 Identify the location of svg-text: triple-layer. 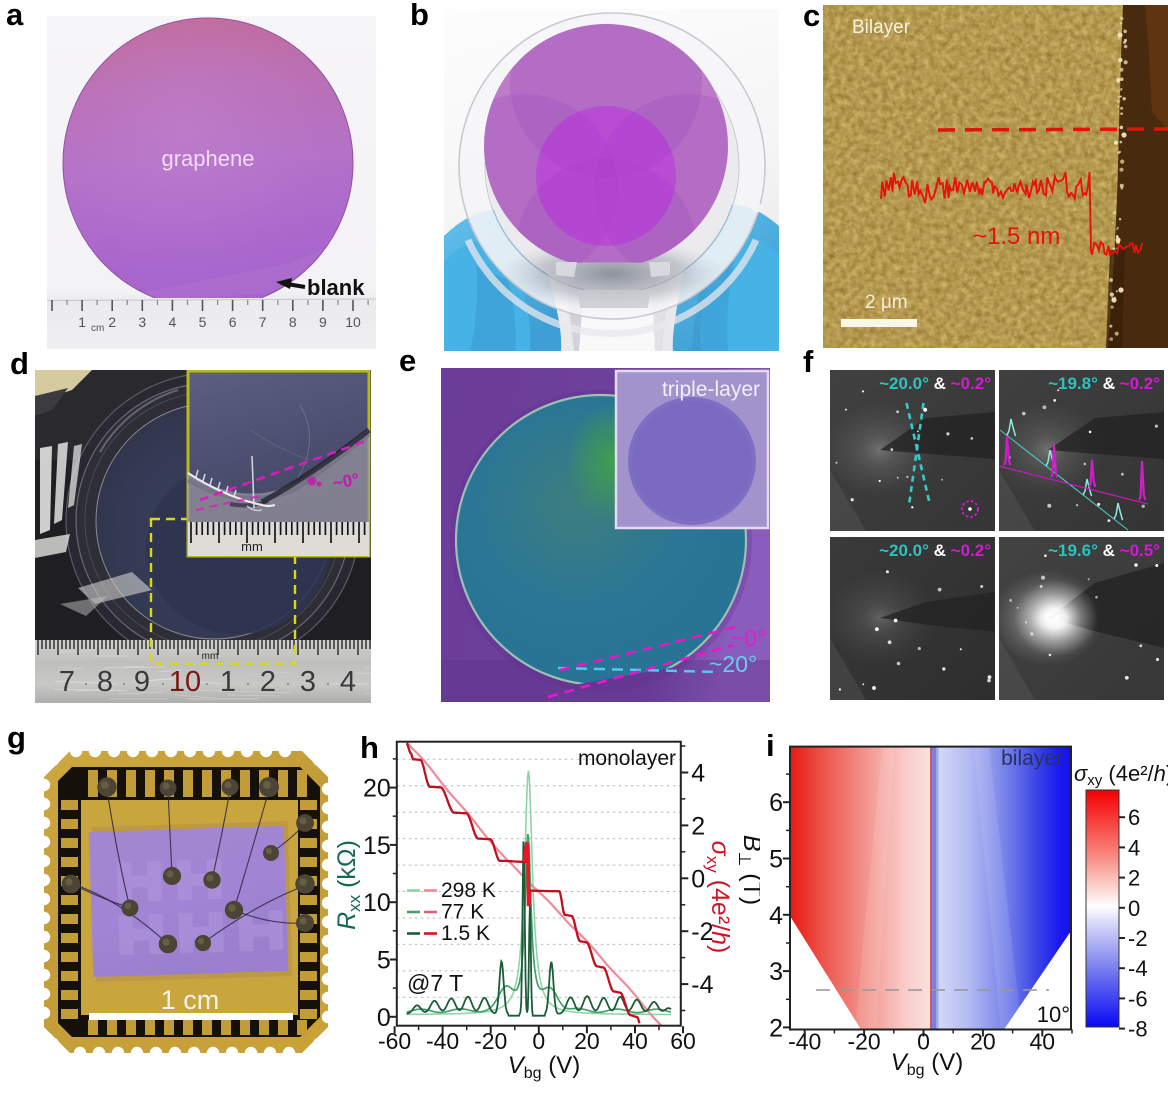
(711, 389).